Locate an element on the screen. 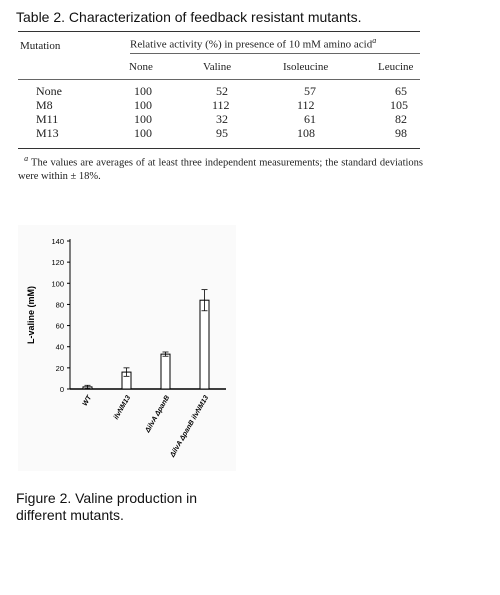  y-tick-label: 140 is located at coordinates (57, 241).